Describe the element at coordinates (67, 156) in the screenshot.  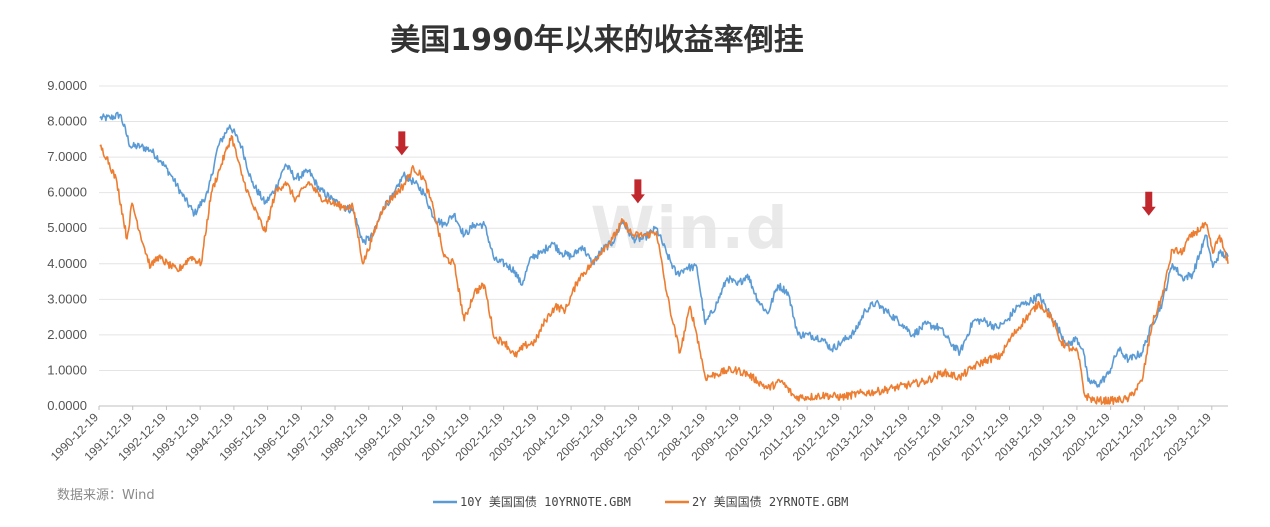
I see `y-tick-label: 7.0000` at that location.